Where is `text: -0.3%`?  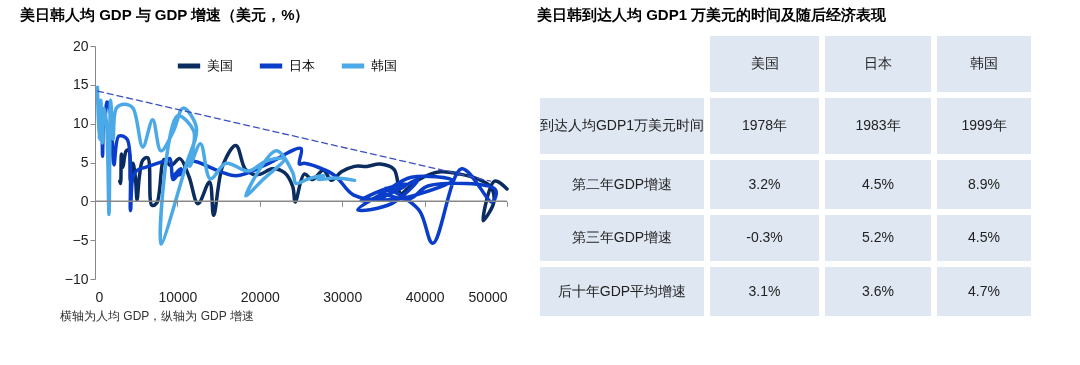 text: -0.3% is located at coordinates (764, 237).